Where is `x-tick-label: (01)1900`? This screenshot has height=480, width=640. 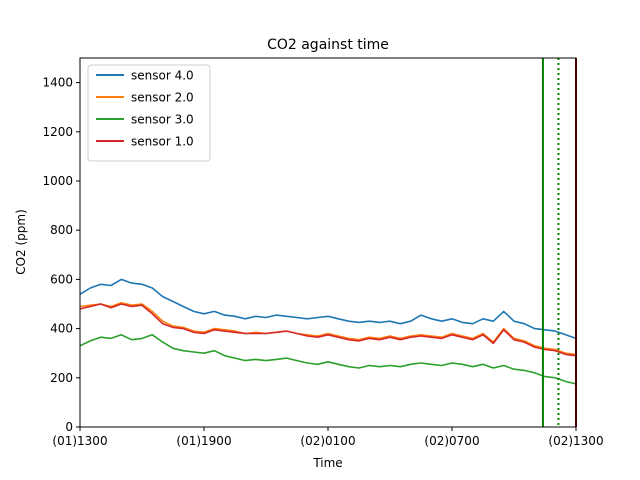
x-tick-label: (01)1900 is located at coordinates (203, 441).